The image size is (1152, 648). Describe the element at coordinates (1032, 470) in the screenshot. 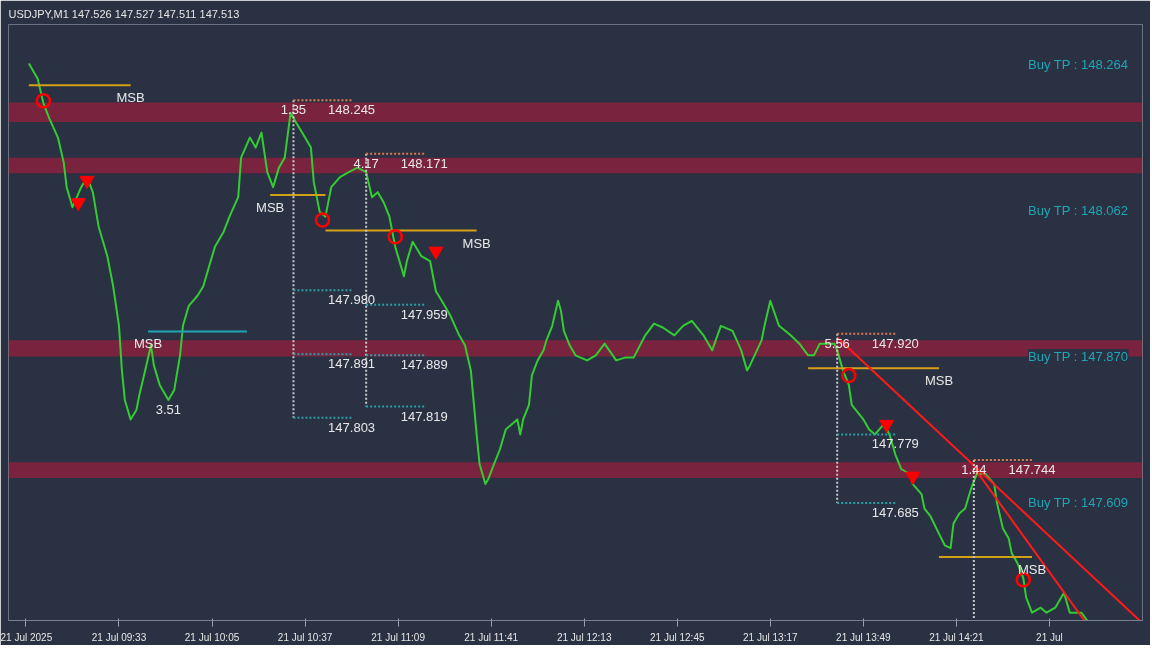

I see `annotation: 147.744` at that location.